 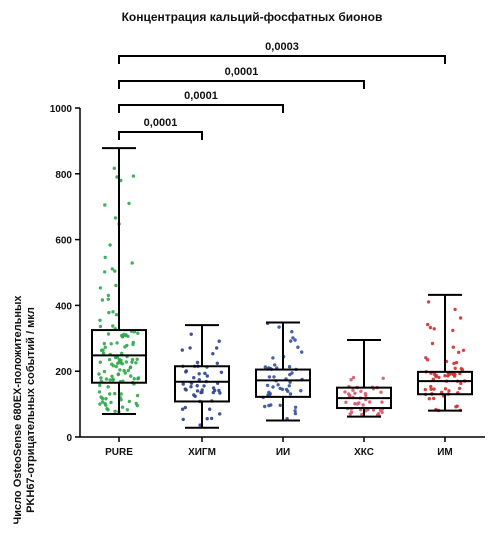 I want to click on x-tick-label: ХИГМ, so click(x=202, y=452).